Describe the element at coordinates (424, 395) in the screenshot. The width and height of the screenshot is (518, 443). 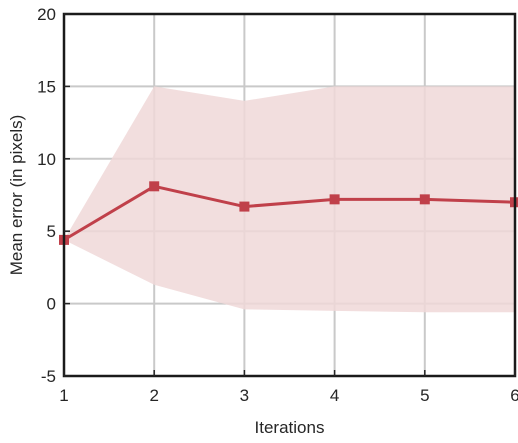
I see `x-tick-label: 5` at that location.